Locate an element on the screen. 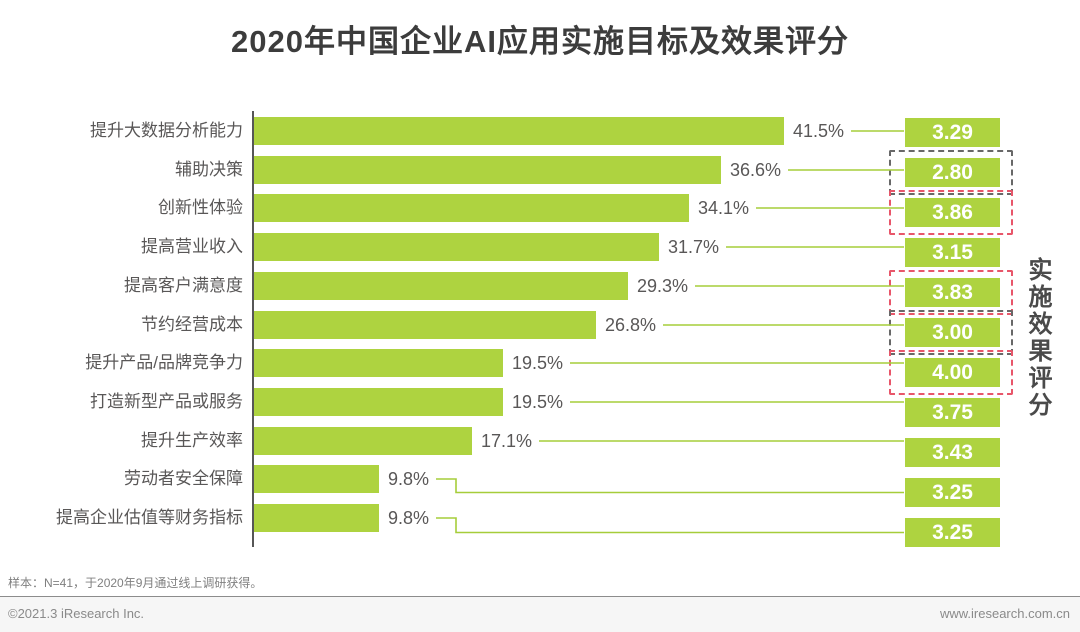 The width and height of the screenshot is (1080, 632). copyright-text: ©2021.3 iResearch Inc. is located at coordinates (76, 613).